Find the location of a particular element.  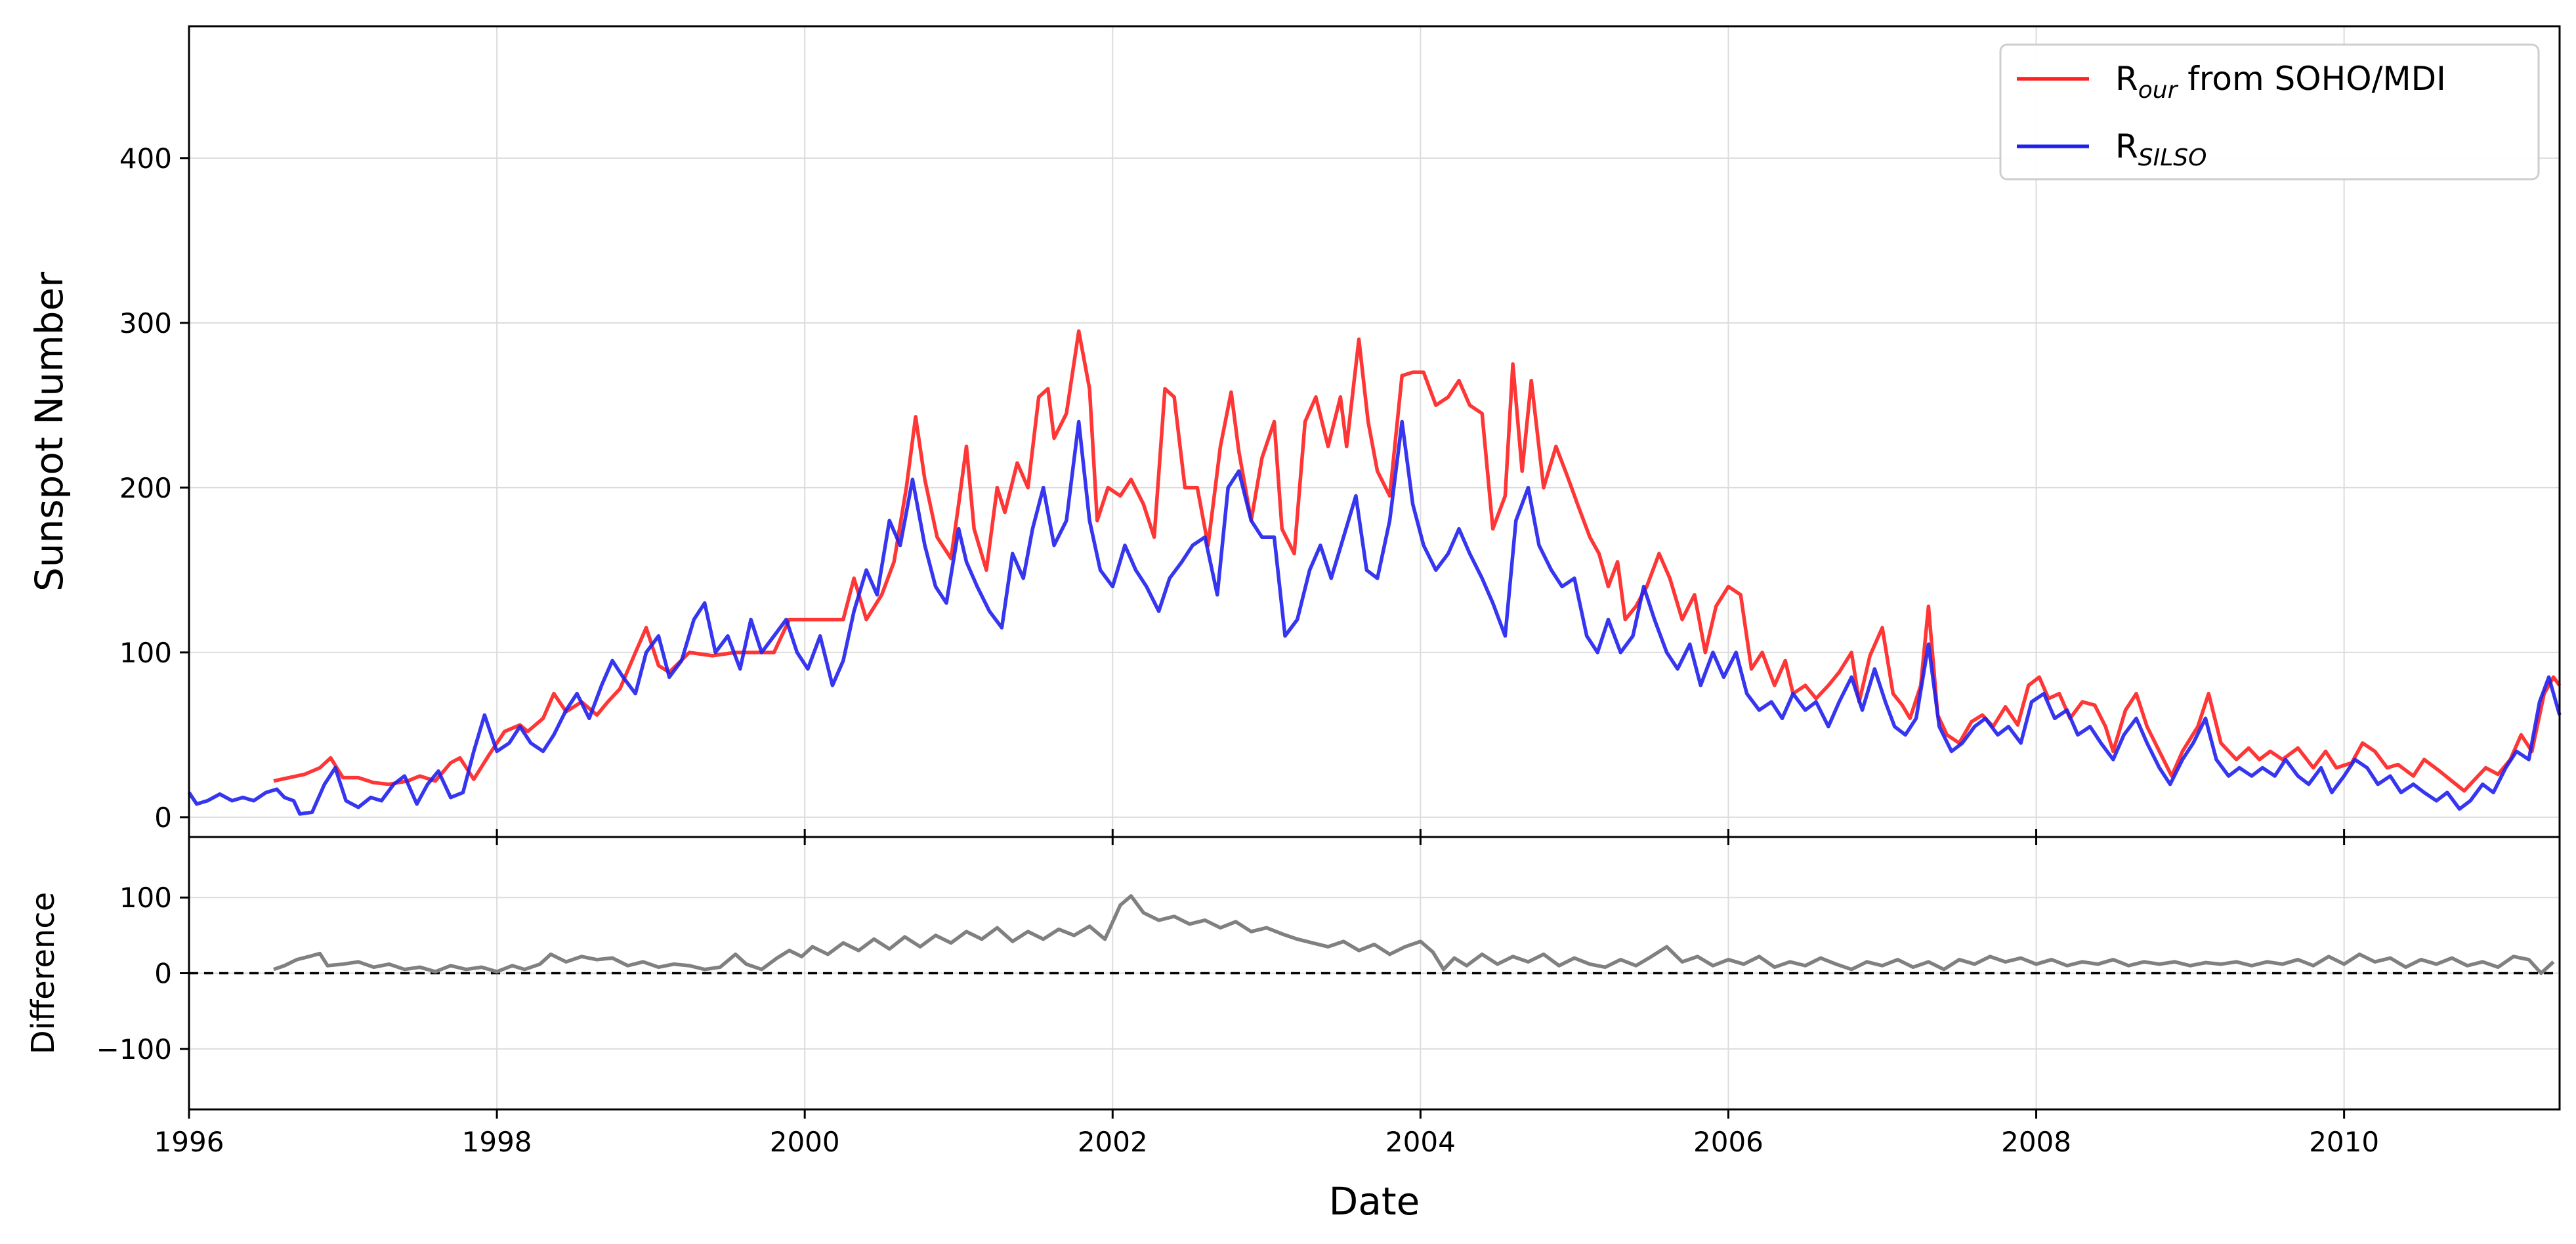

bottom-y-tick-label: −100 is located at coordinates (134, 1049).